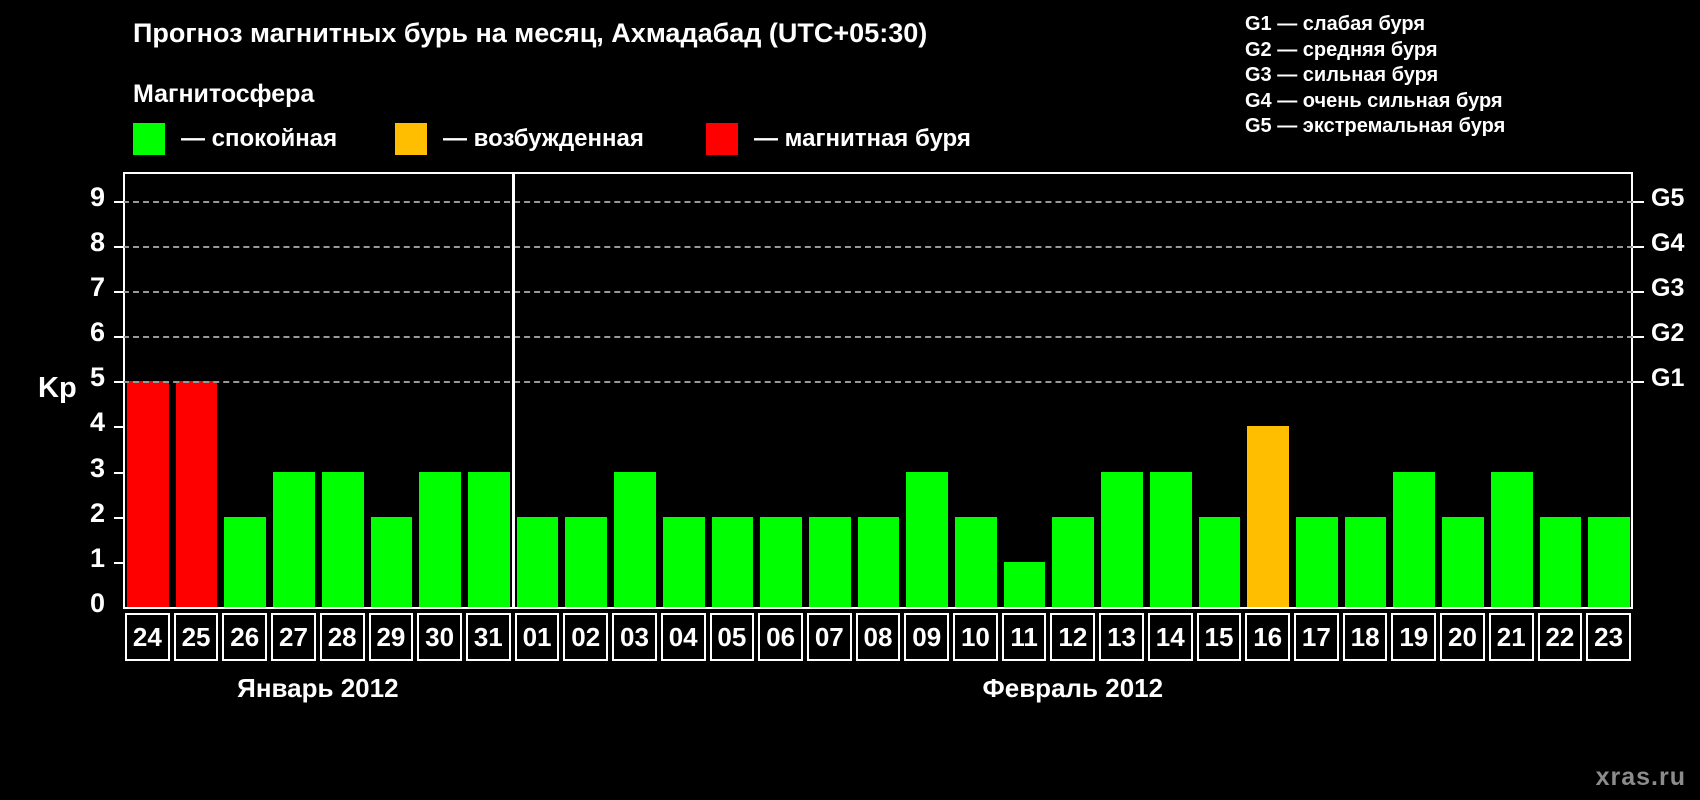  I want to click on day-label-23: 23, so click(1608, 637).